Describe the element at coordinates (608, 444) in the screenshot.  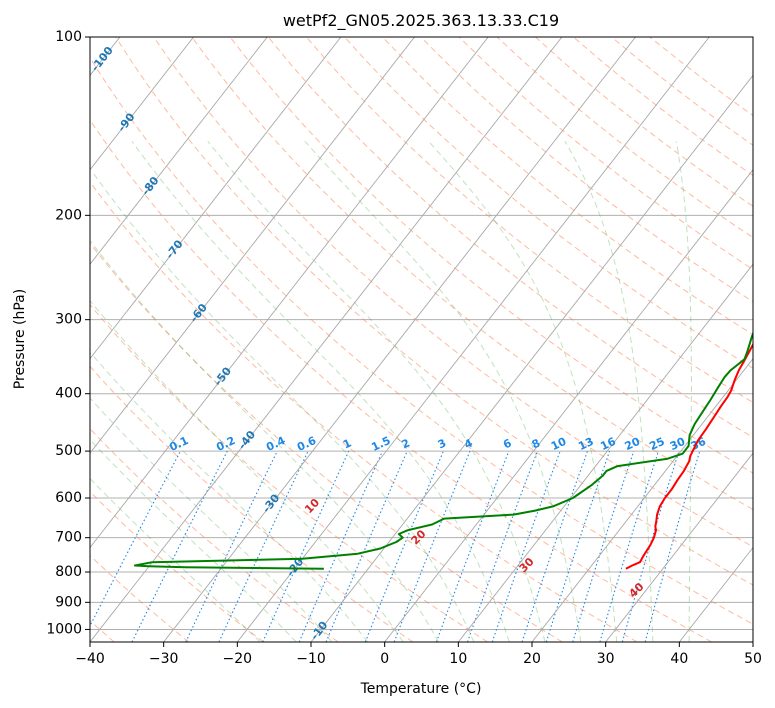
I see `mixing-ratio-label: 16` at that location.